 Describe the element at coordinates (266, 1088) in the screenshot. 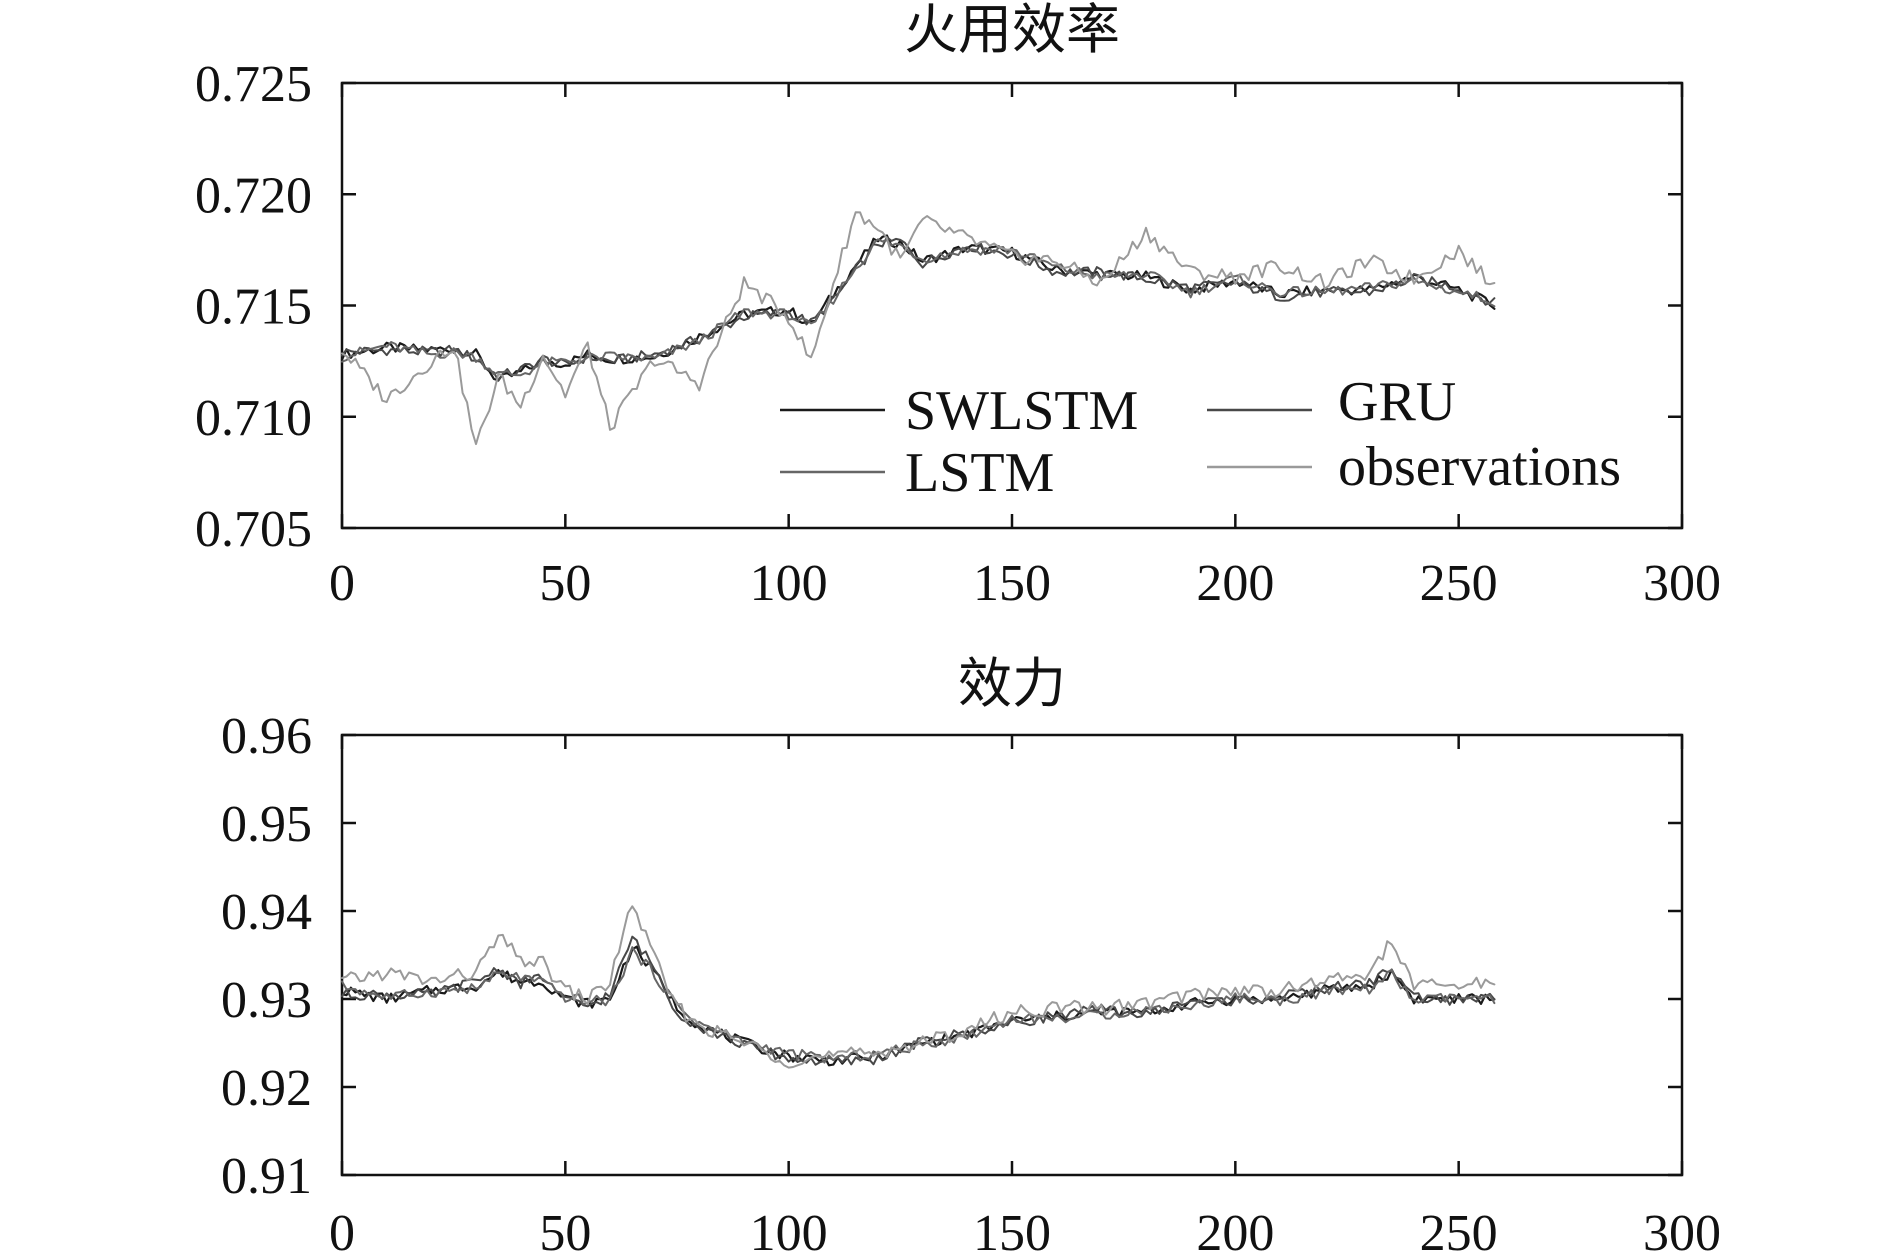

I see `y-tick-label: 0.92` at that location.